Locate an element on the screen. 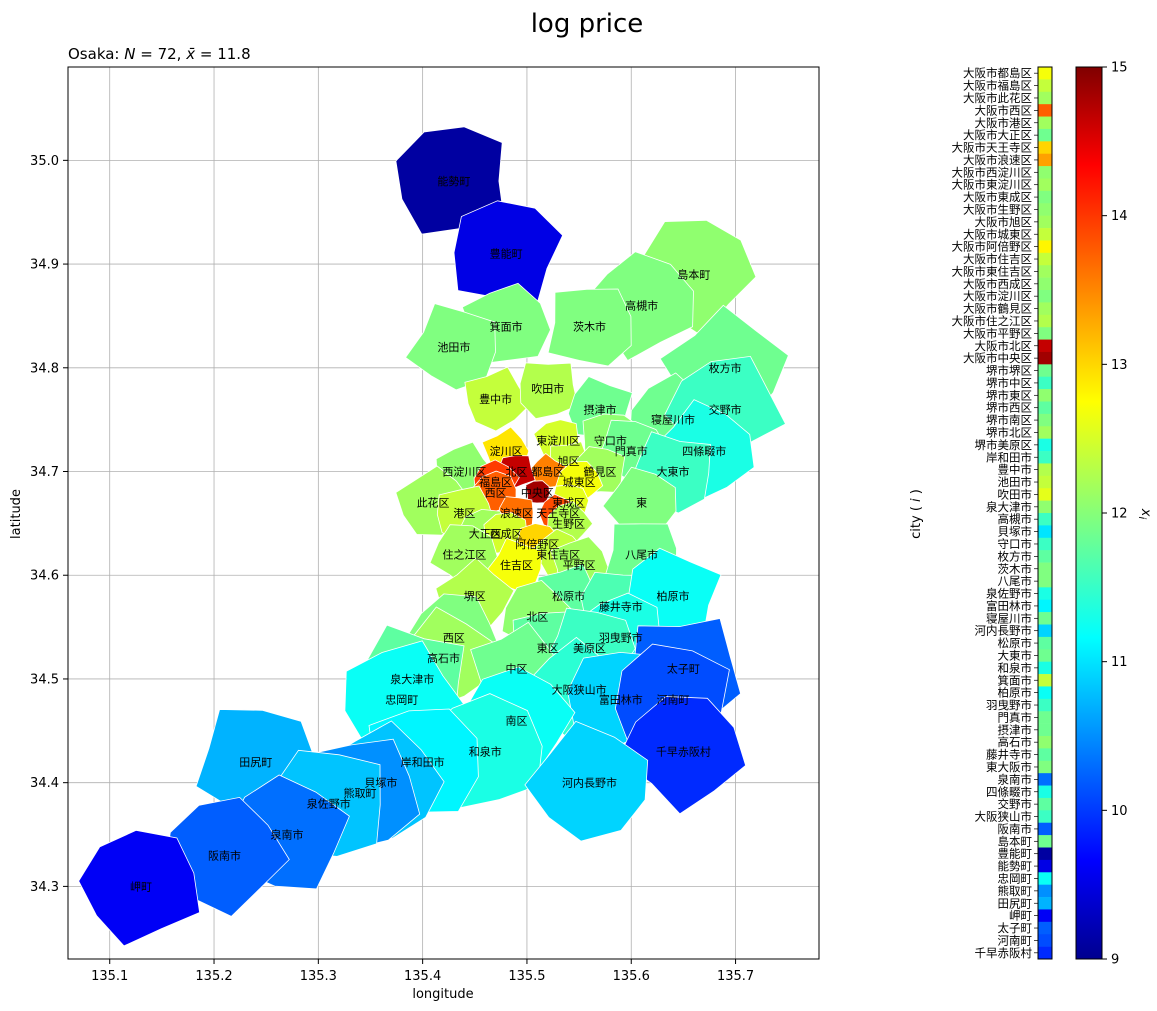 This screenshot has height=1011, width=1157. colorbar: xi 9 10 11 12 13 14 15 is located at coordinates (1114, 514).